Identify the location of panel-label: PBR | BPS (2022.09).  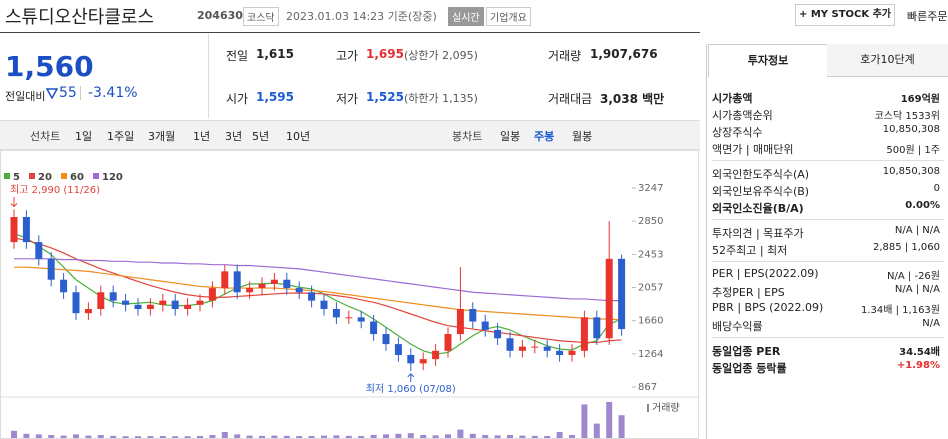
(768, 307).